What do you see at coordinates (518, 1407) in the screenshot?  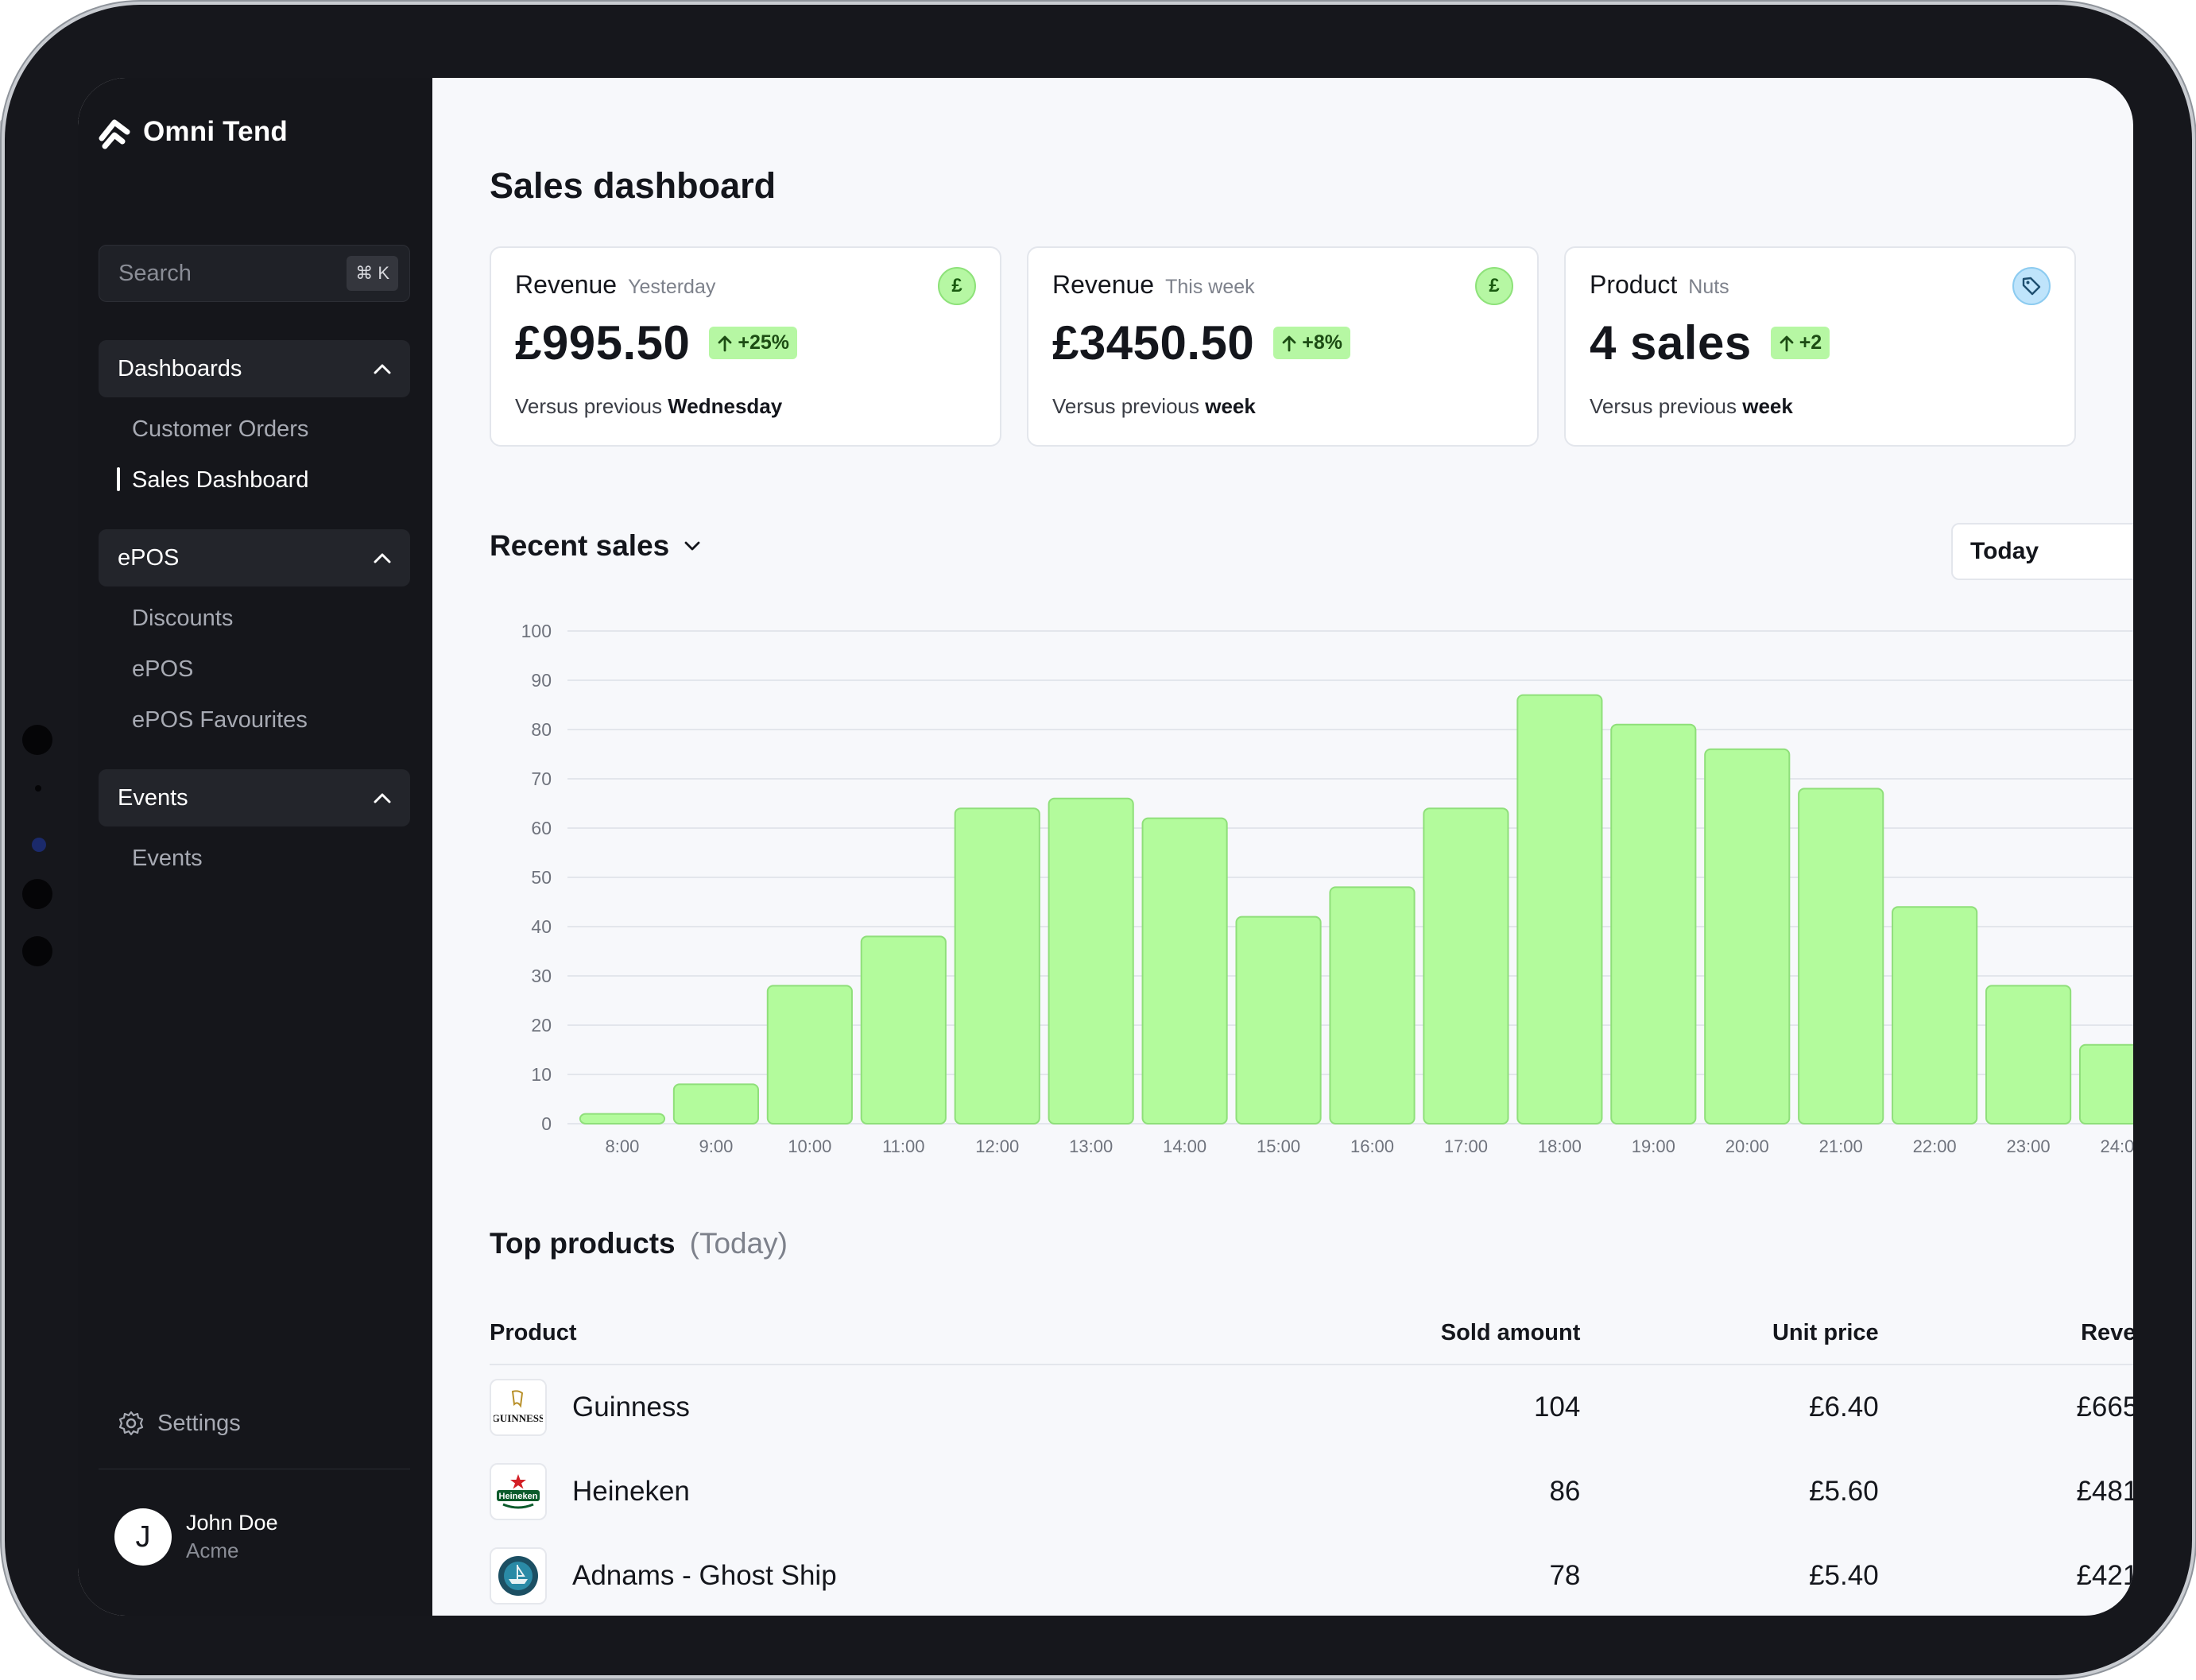 I see `guinness-logo: GUINNESS` at bounding box center [518, 1407].